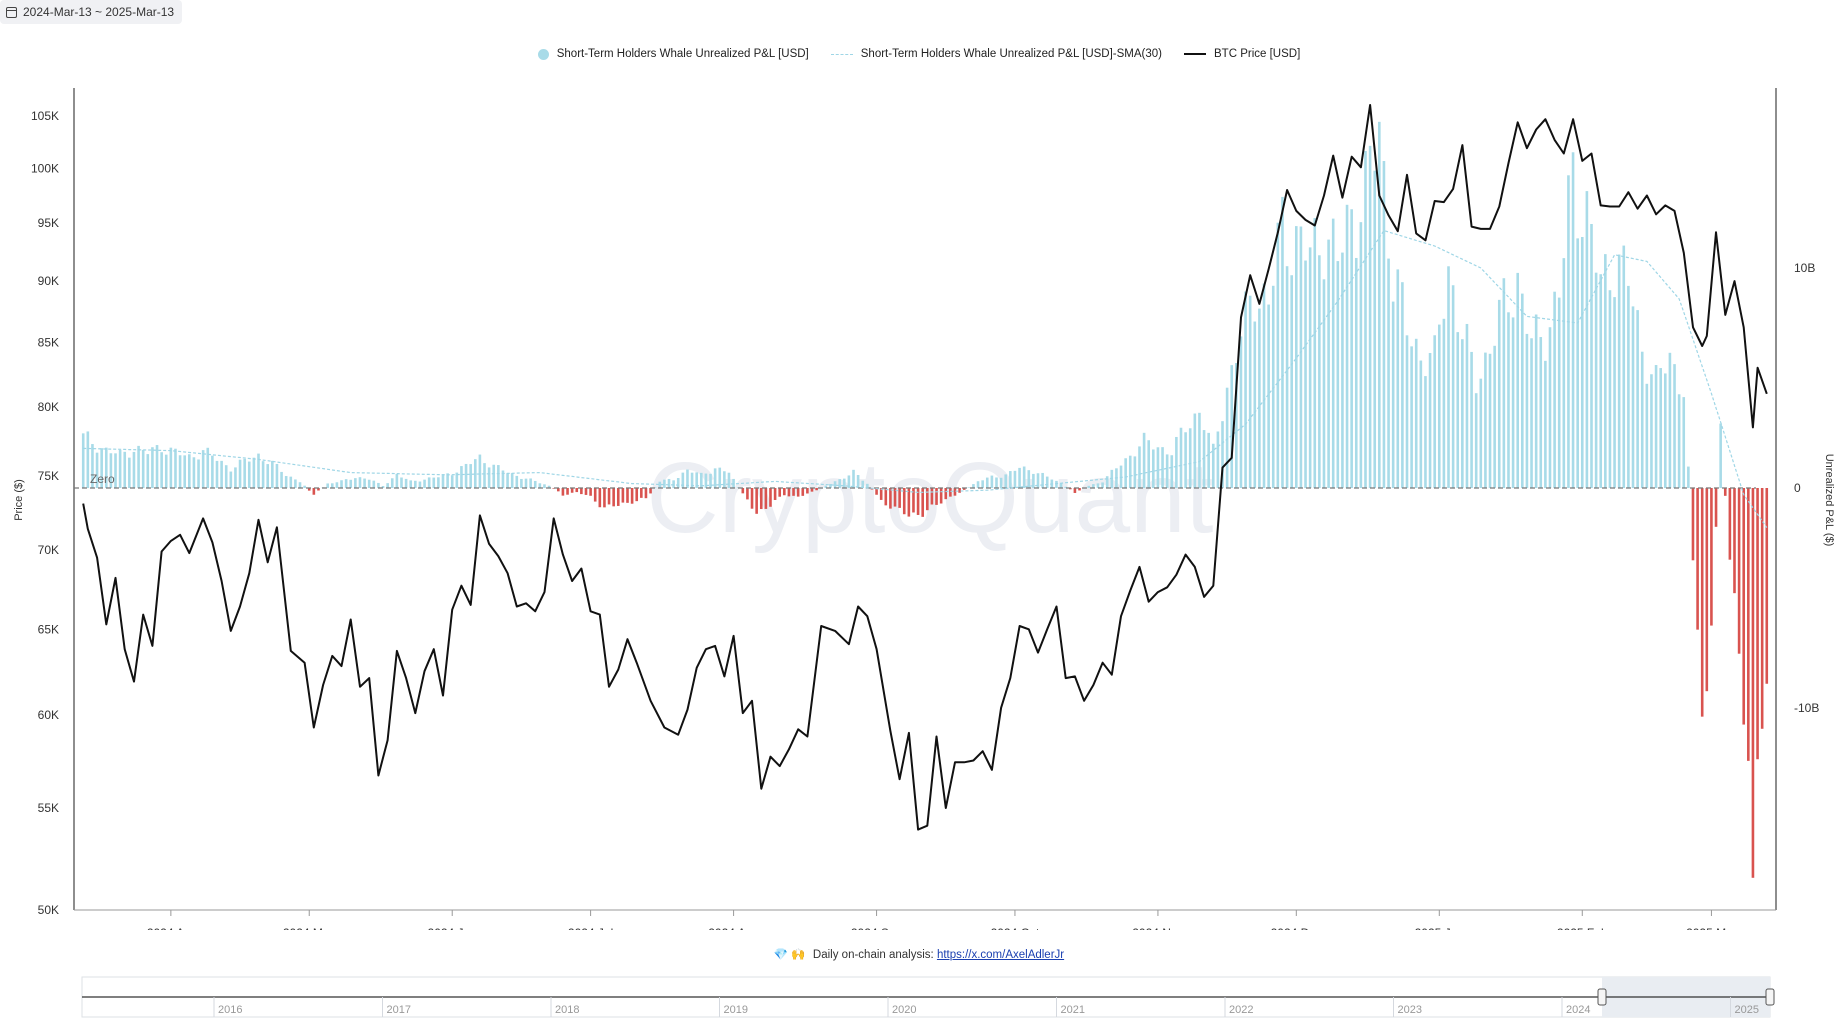 This screenshot has width=1838, height=1023. I want to click on right-tick-label: -10B, so click(1806, 708).